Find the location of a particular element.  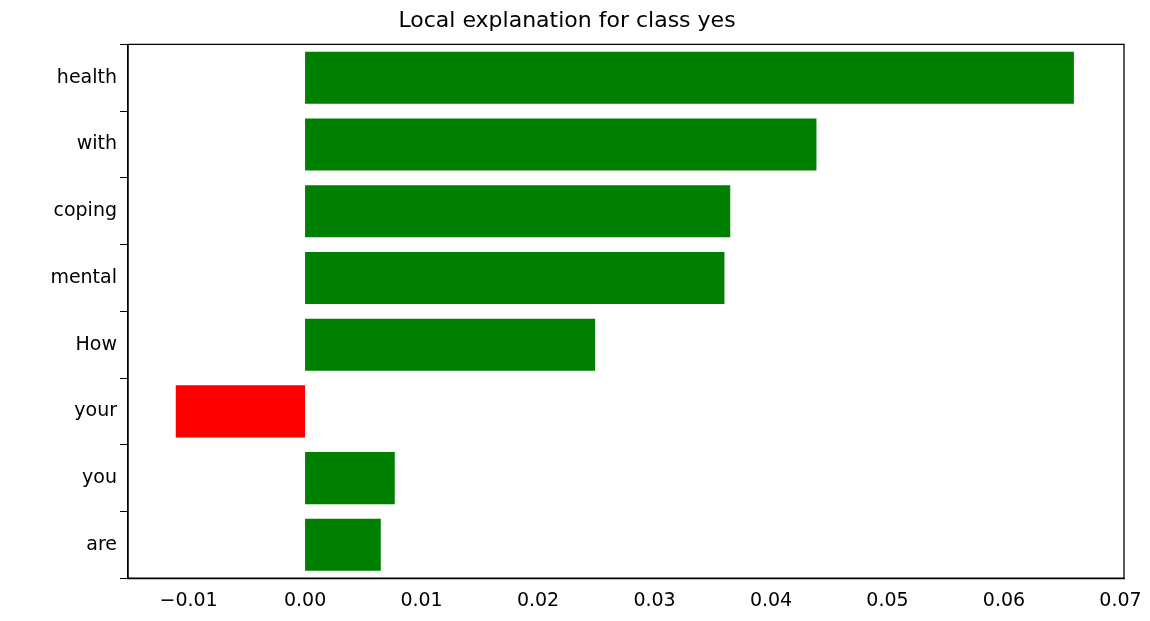

y-tick-label: How is located at coordinates (96, 342).